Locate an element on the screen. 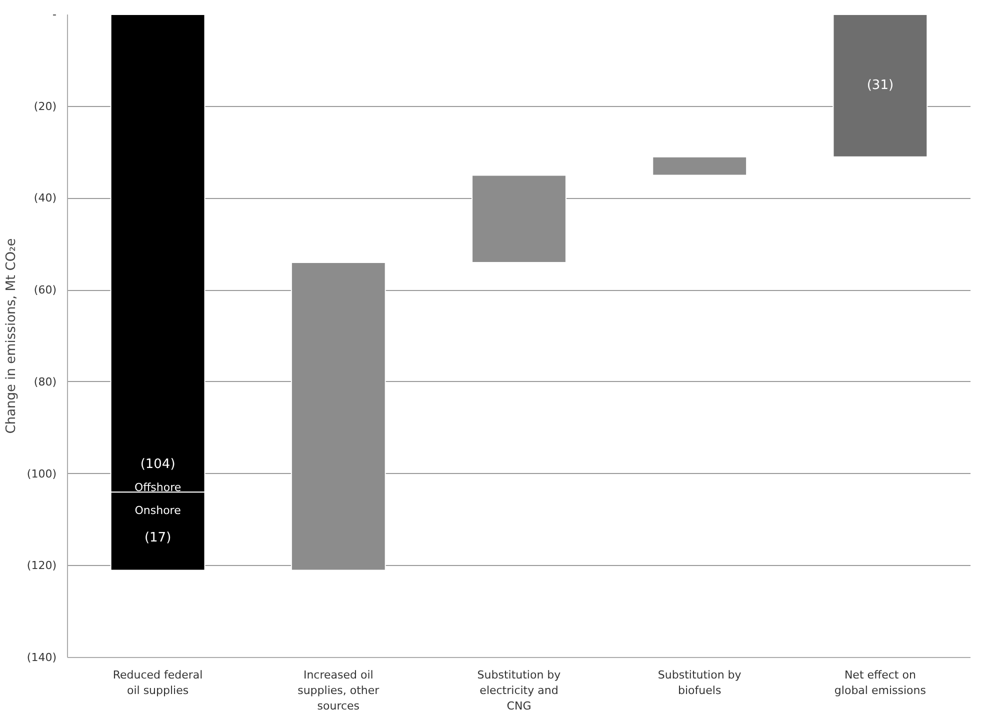  y-tick-label: (100) is located at coordinates (41, 473).